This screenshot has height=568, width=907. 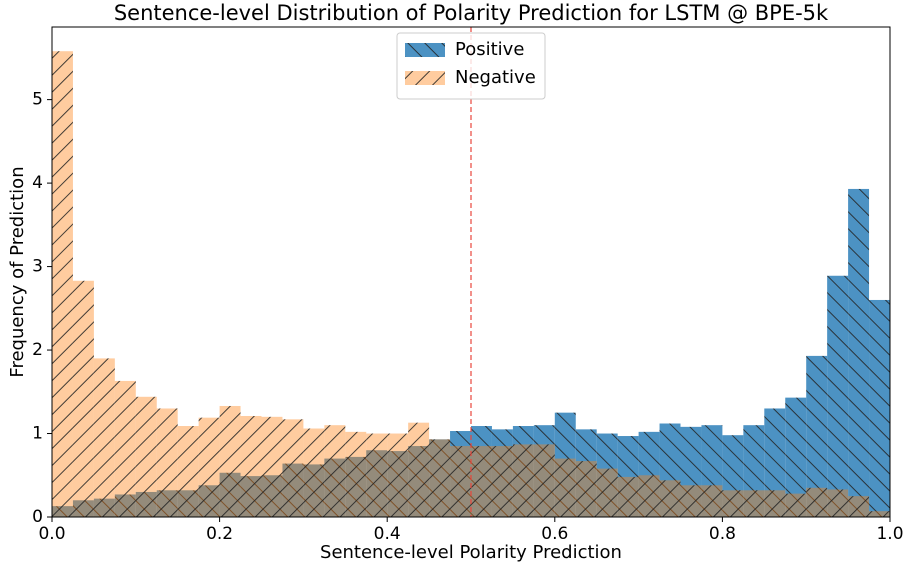 What do you see at coordinates (37, 100) in the screenshot?
I see `y-tick-label: 5` at bounding box center [37, 100].